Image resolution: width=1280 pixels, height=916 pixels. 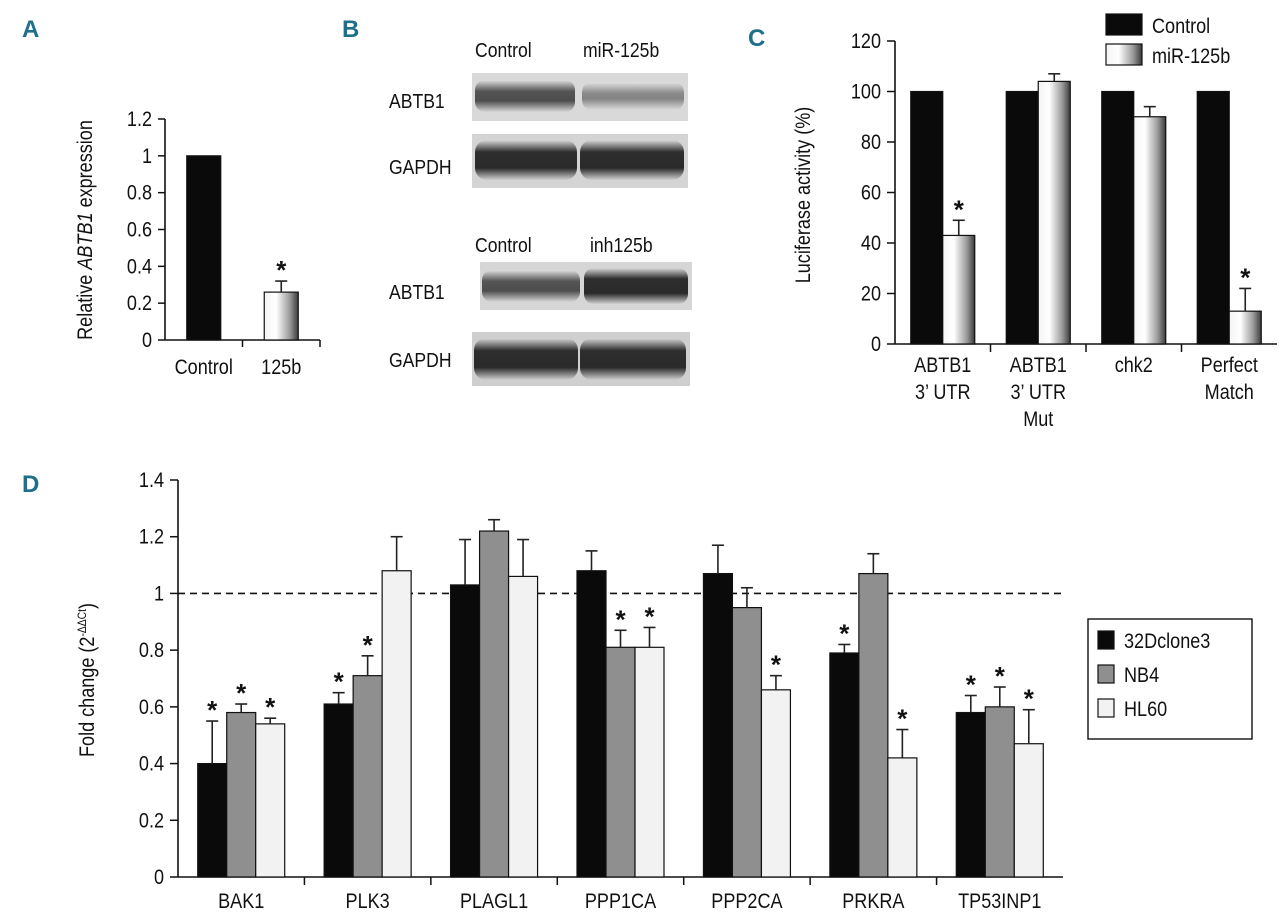 I want to click on chart-c-legend-label-wrap: miR-125b, so click(x=1191, y=57).